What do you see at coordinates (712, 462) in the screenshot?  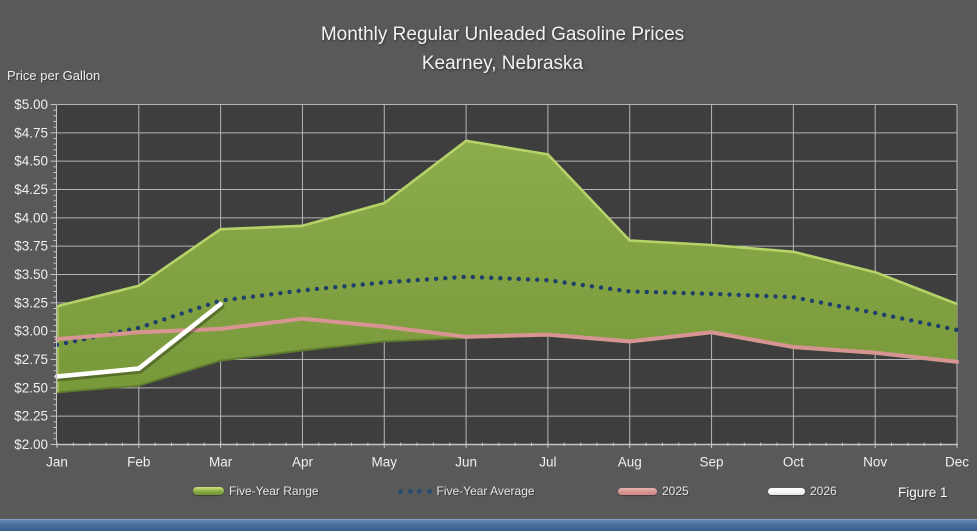 I see `svg-text: Sep` at bounding box center [712, 462].